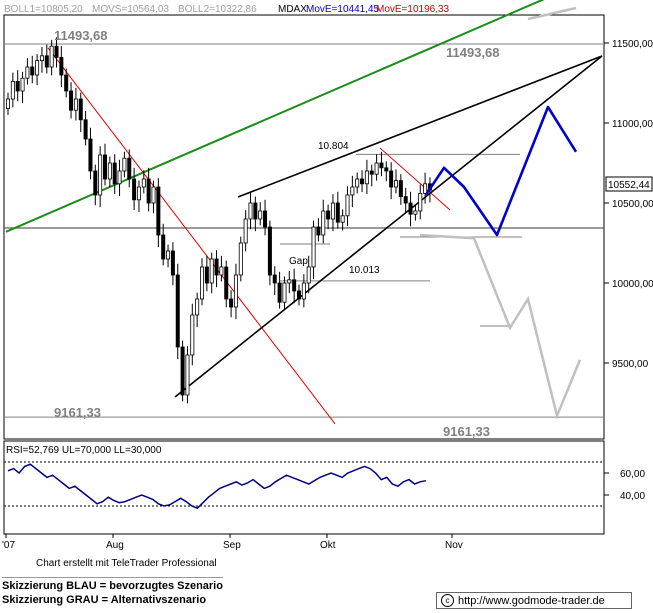  What do you see at coordinates (447, 600) in the screenshot?
I see `copyright-icon: c` at bounding box center [447, 600].